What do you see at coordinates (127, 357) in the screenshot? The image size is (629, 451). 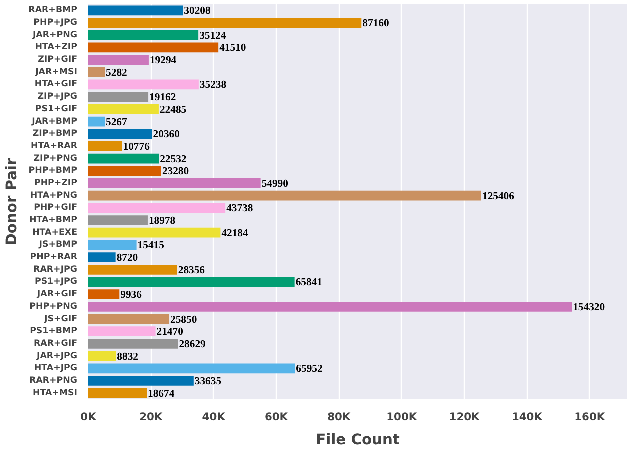 I see `data-label: 8832` at bounding box center [127, 357].